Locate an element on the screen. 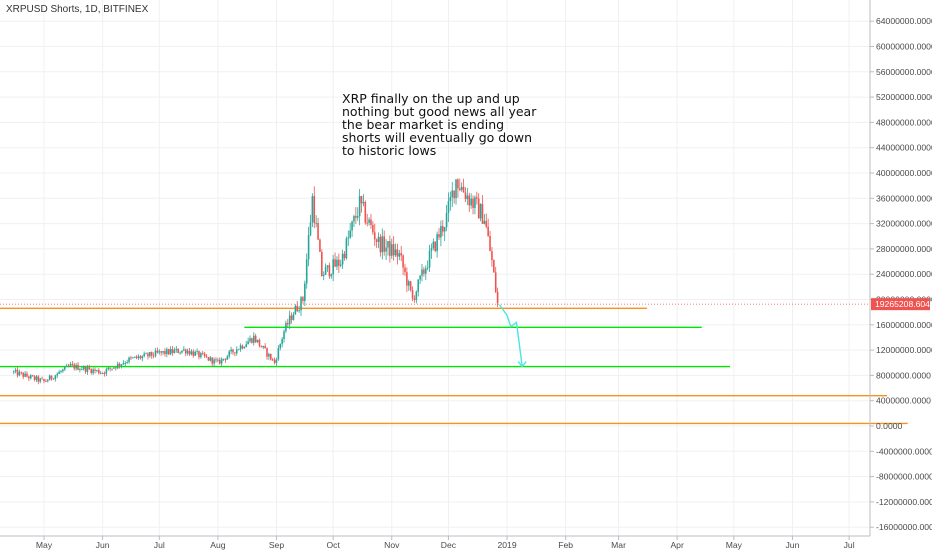  price-tick-label: 8000000.0000 is located at coordinates (903, 375).